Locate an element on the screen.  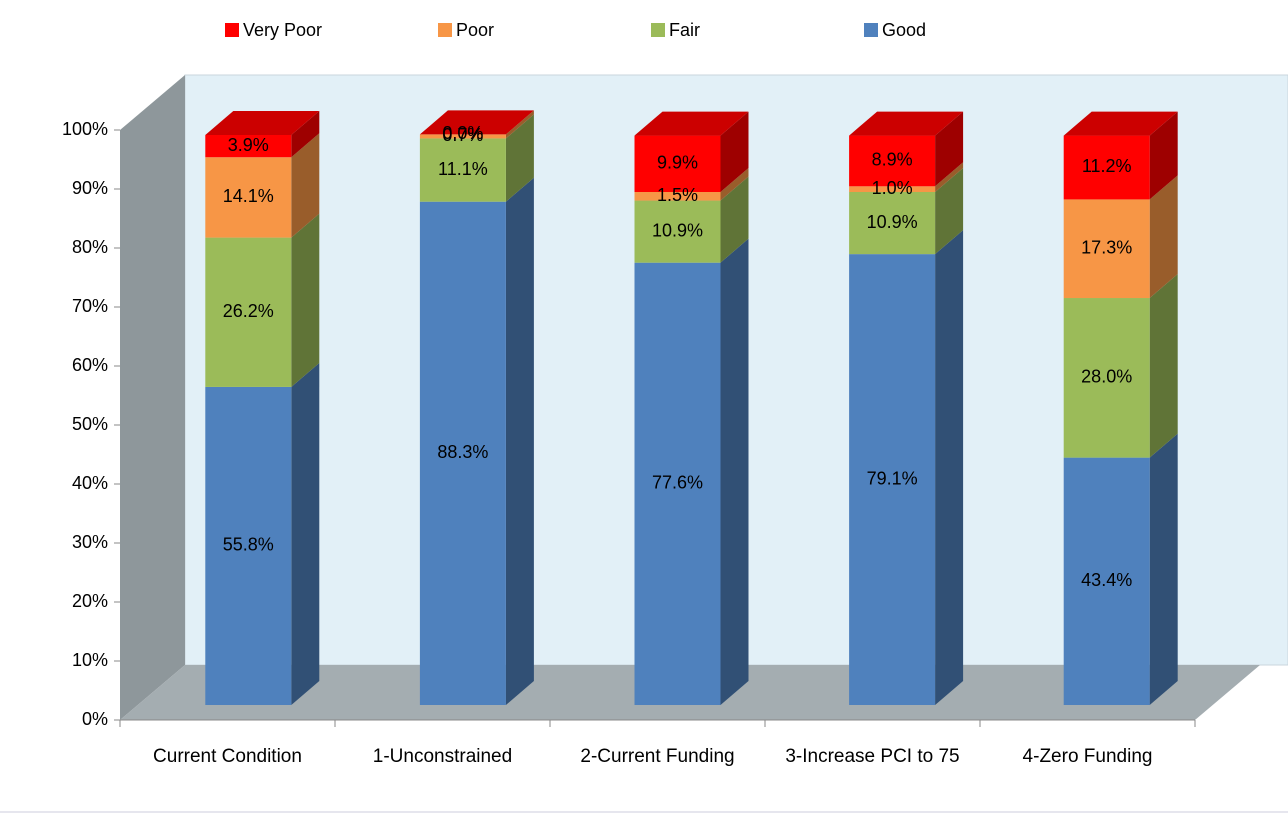
y-tick-label: 90% is located at coordinates (90, 188).